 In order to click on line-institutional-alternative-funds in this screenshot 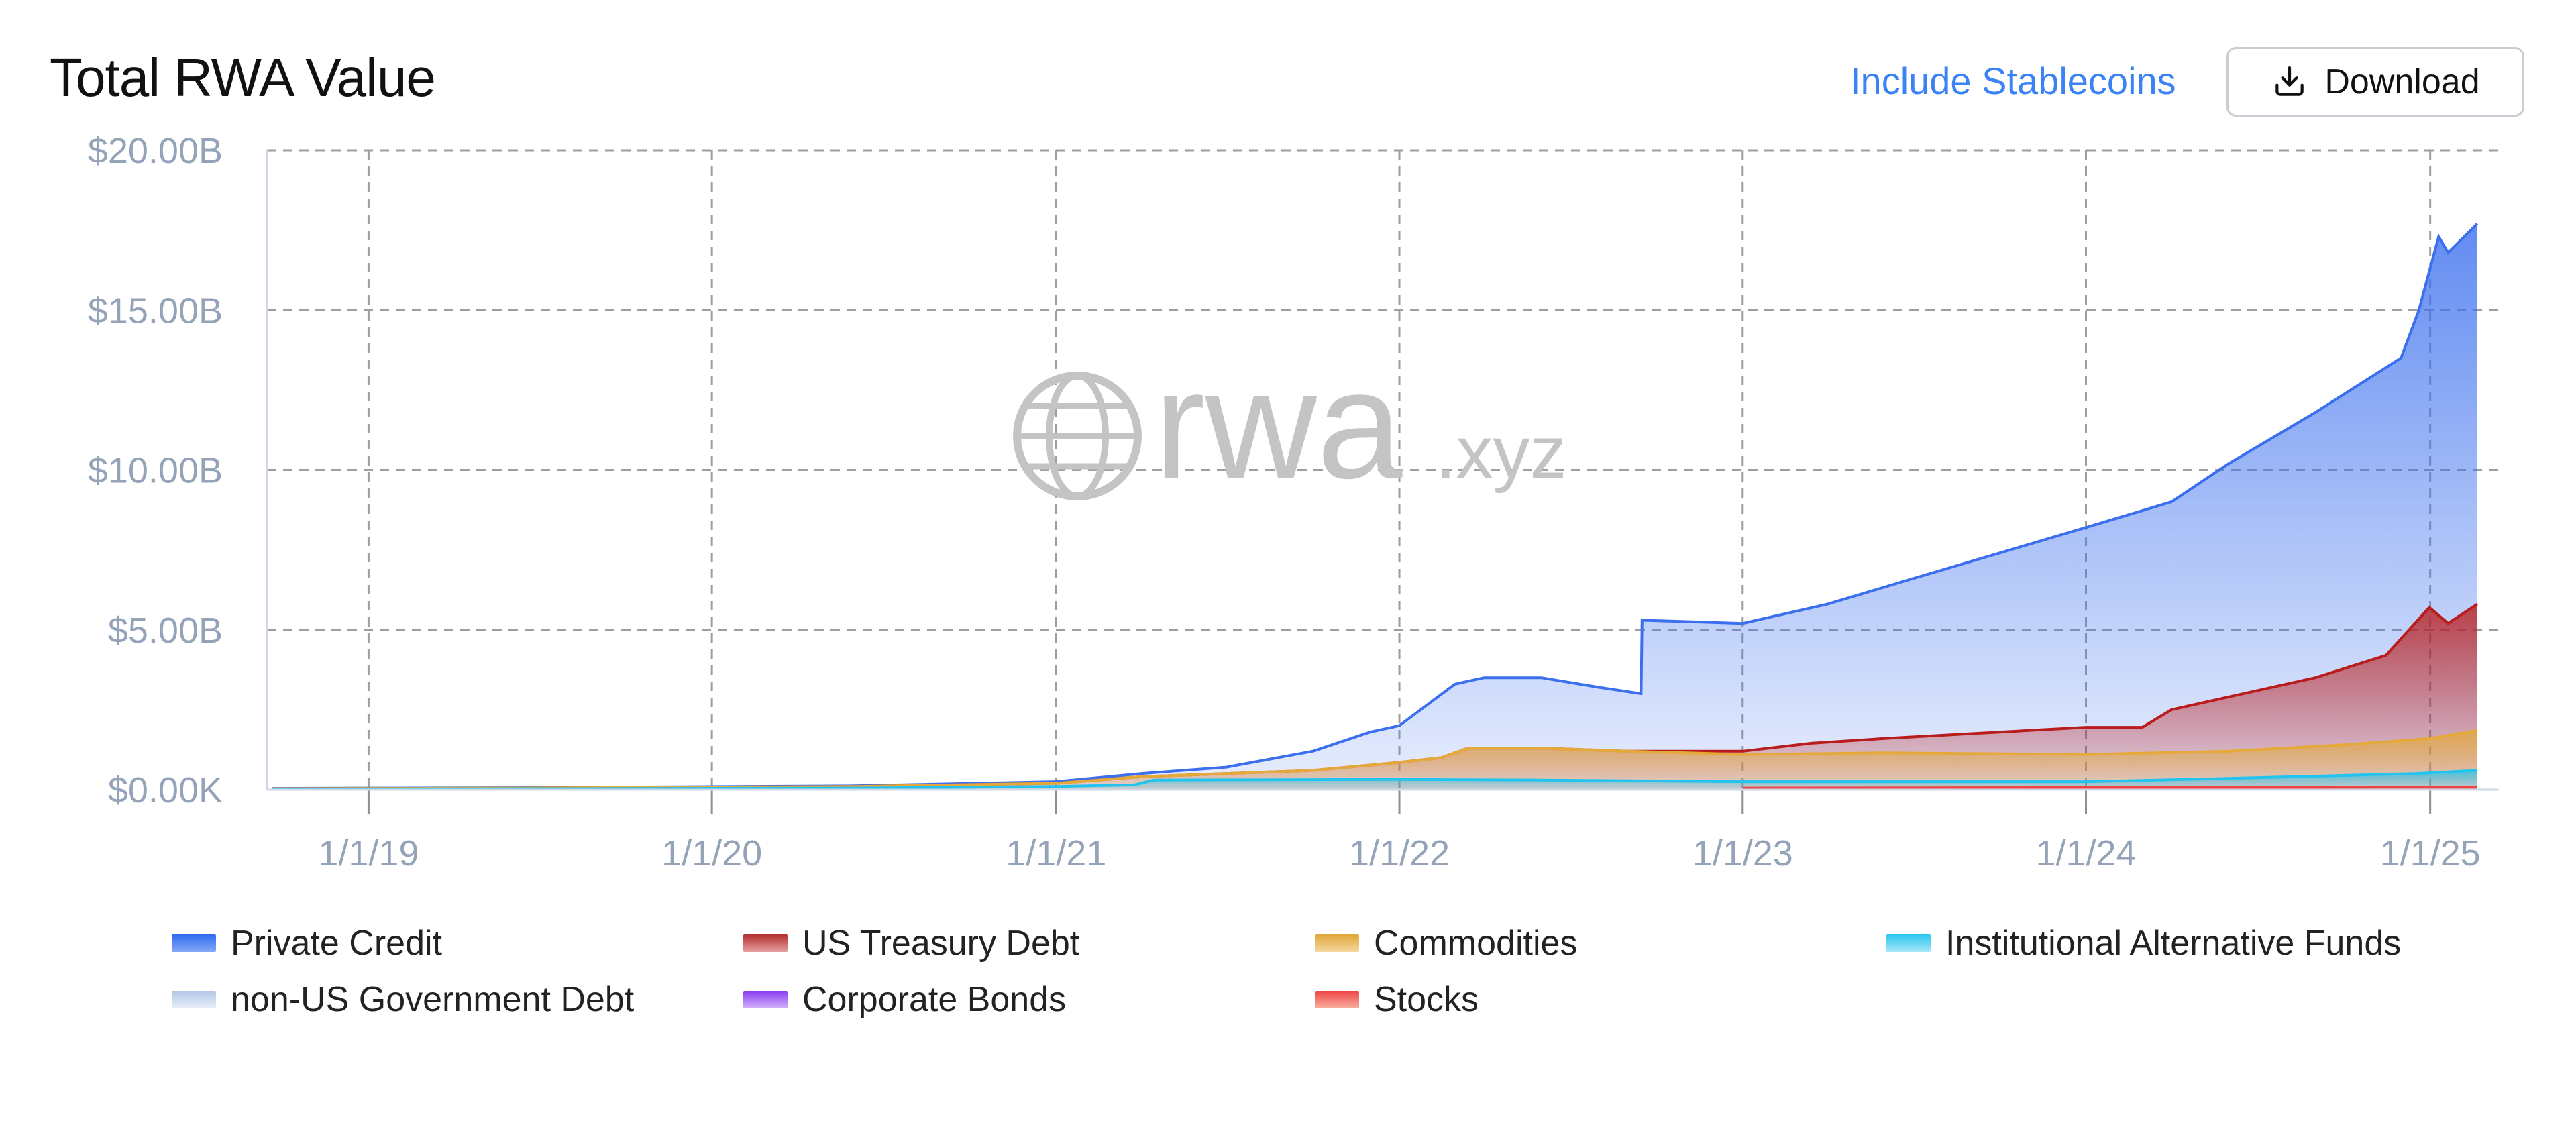, I will do `click(1374, 779)`.